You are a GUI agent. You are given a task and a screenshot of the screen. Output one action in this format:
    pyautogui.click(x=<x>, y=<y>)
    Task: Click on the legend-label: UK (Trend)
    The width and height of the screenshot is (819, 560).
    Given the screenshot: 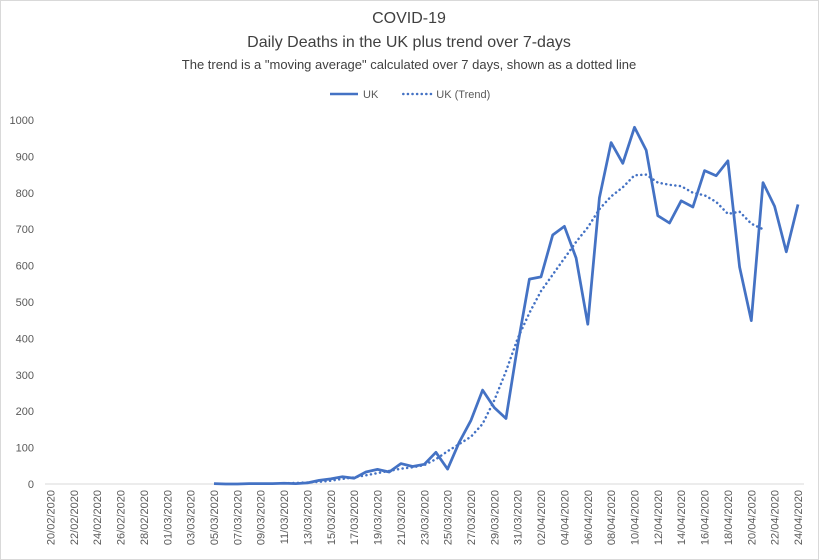 What is the action you would take?
    pyautogui.click(x=463, y=95)
    